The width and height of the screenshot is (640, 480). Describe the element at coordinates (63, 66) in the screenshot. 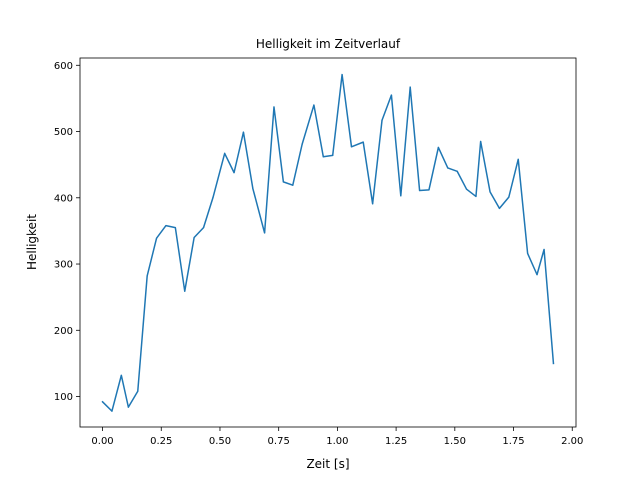

I see `y-tick-label: 600` at that location.